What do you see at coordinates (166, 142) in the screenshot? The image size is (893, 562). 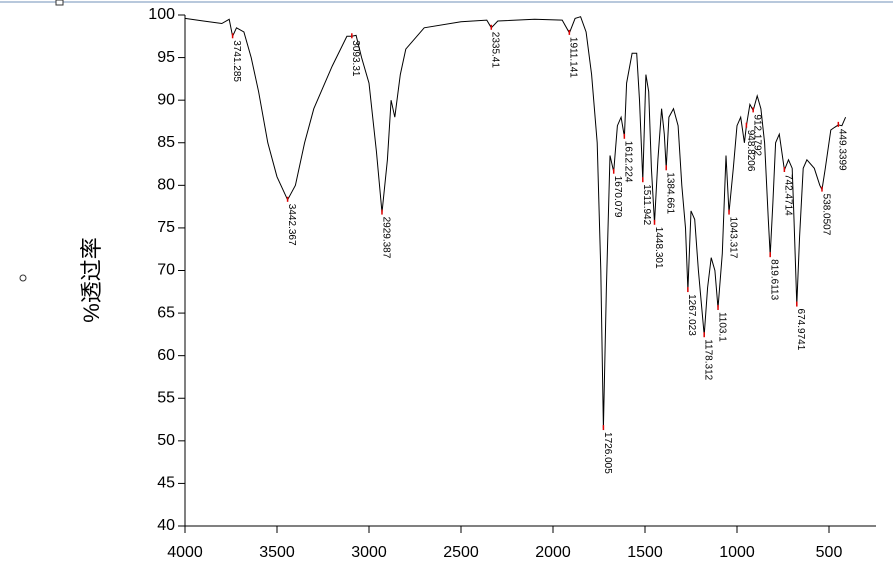 I see `y-tick-label: 85` at bounding box center [166, 142].